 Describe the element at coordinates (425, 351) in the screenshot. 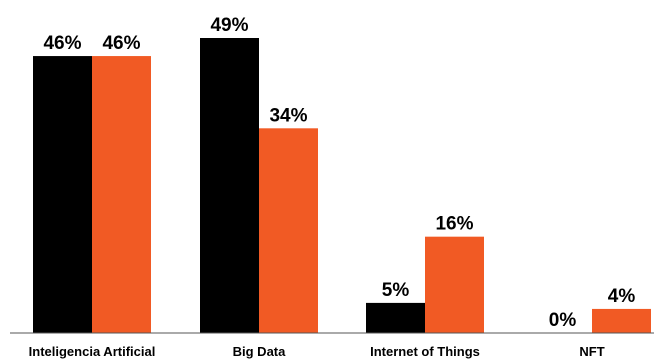

I see `category-label-internet-of-things: Internet of Things` at that location.